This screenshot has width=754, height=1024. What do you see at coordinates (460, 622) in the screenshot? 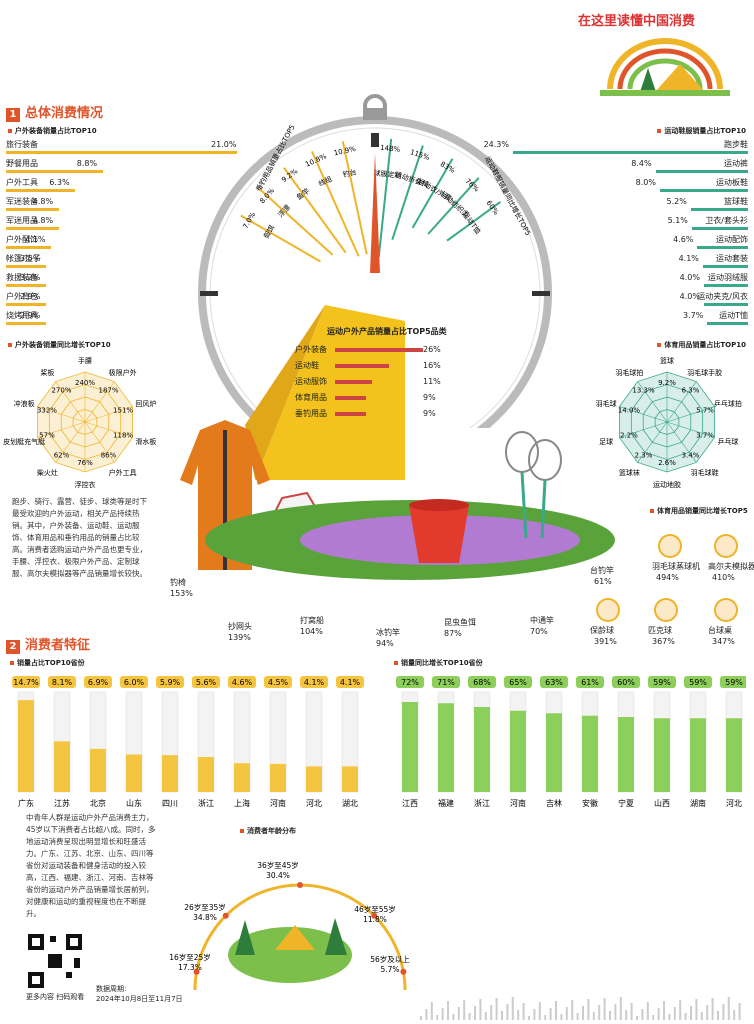
I see `fishing-label: 昆虫鱼饵` at bounding box center [460, 622].